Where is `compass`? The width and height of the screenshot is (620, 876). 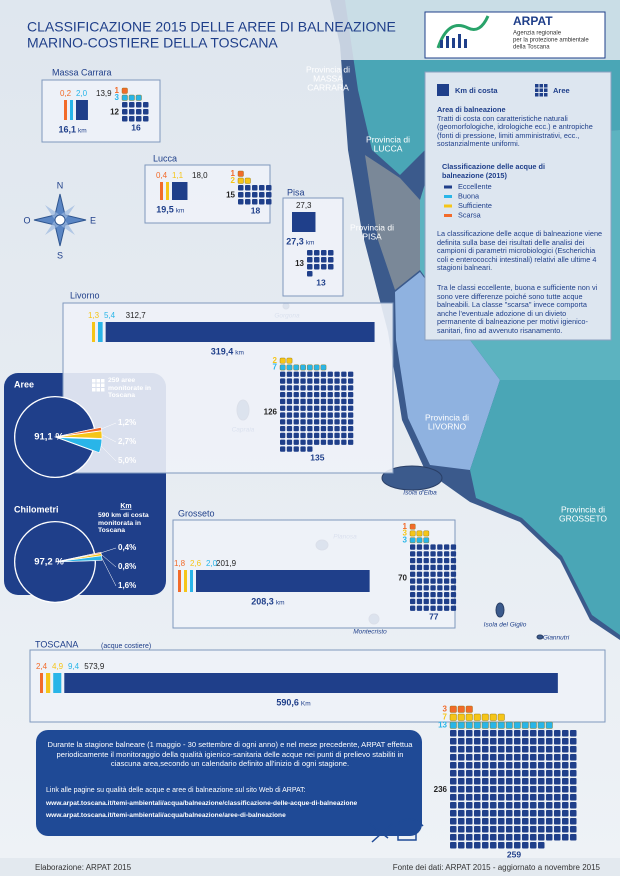
compass is located at coordinates (60, 220).